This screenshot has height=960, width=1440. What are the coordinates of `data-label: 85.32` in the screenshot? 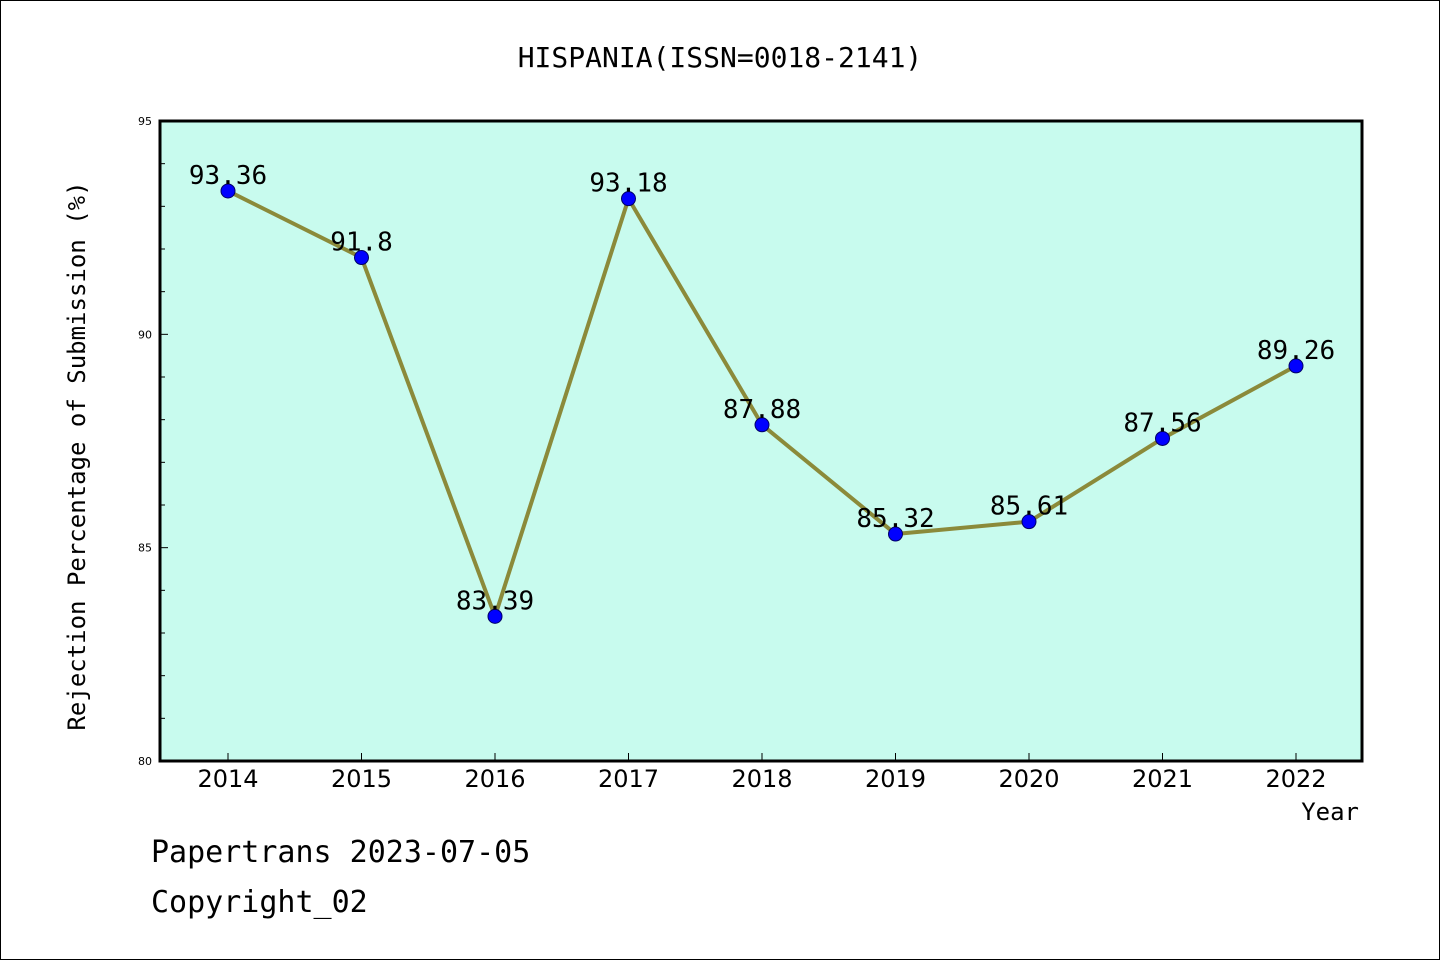 It's located at (895, 519).